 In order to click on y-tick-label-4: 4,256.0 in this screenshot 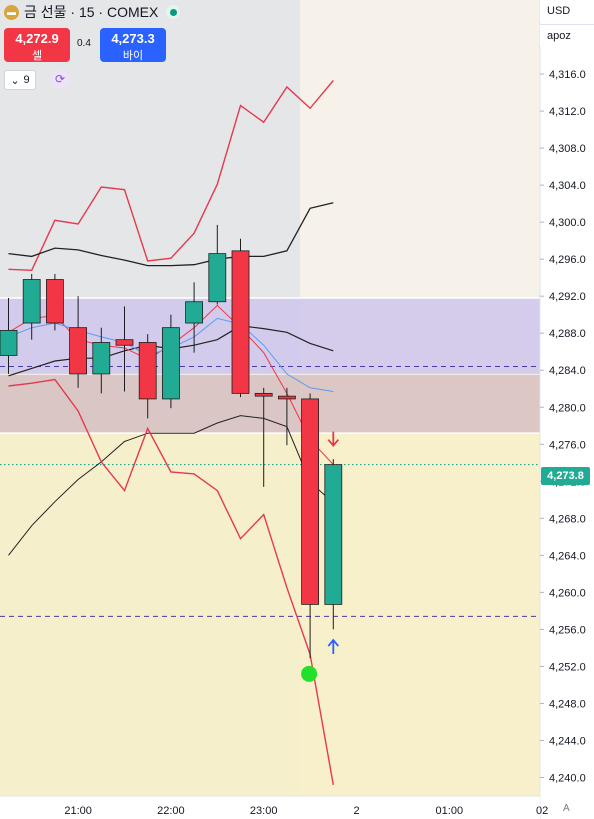, I will do `click(567, 630)`.